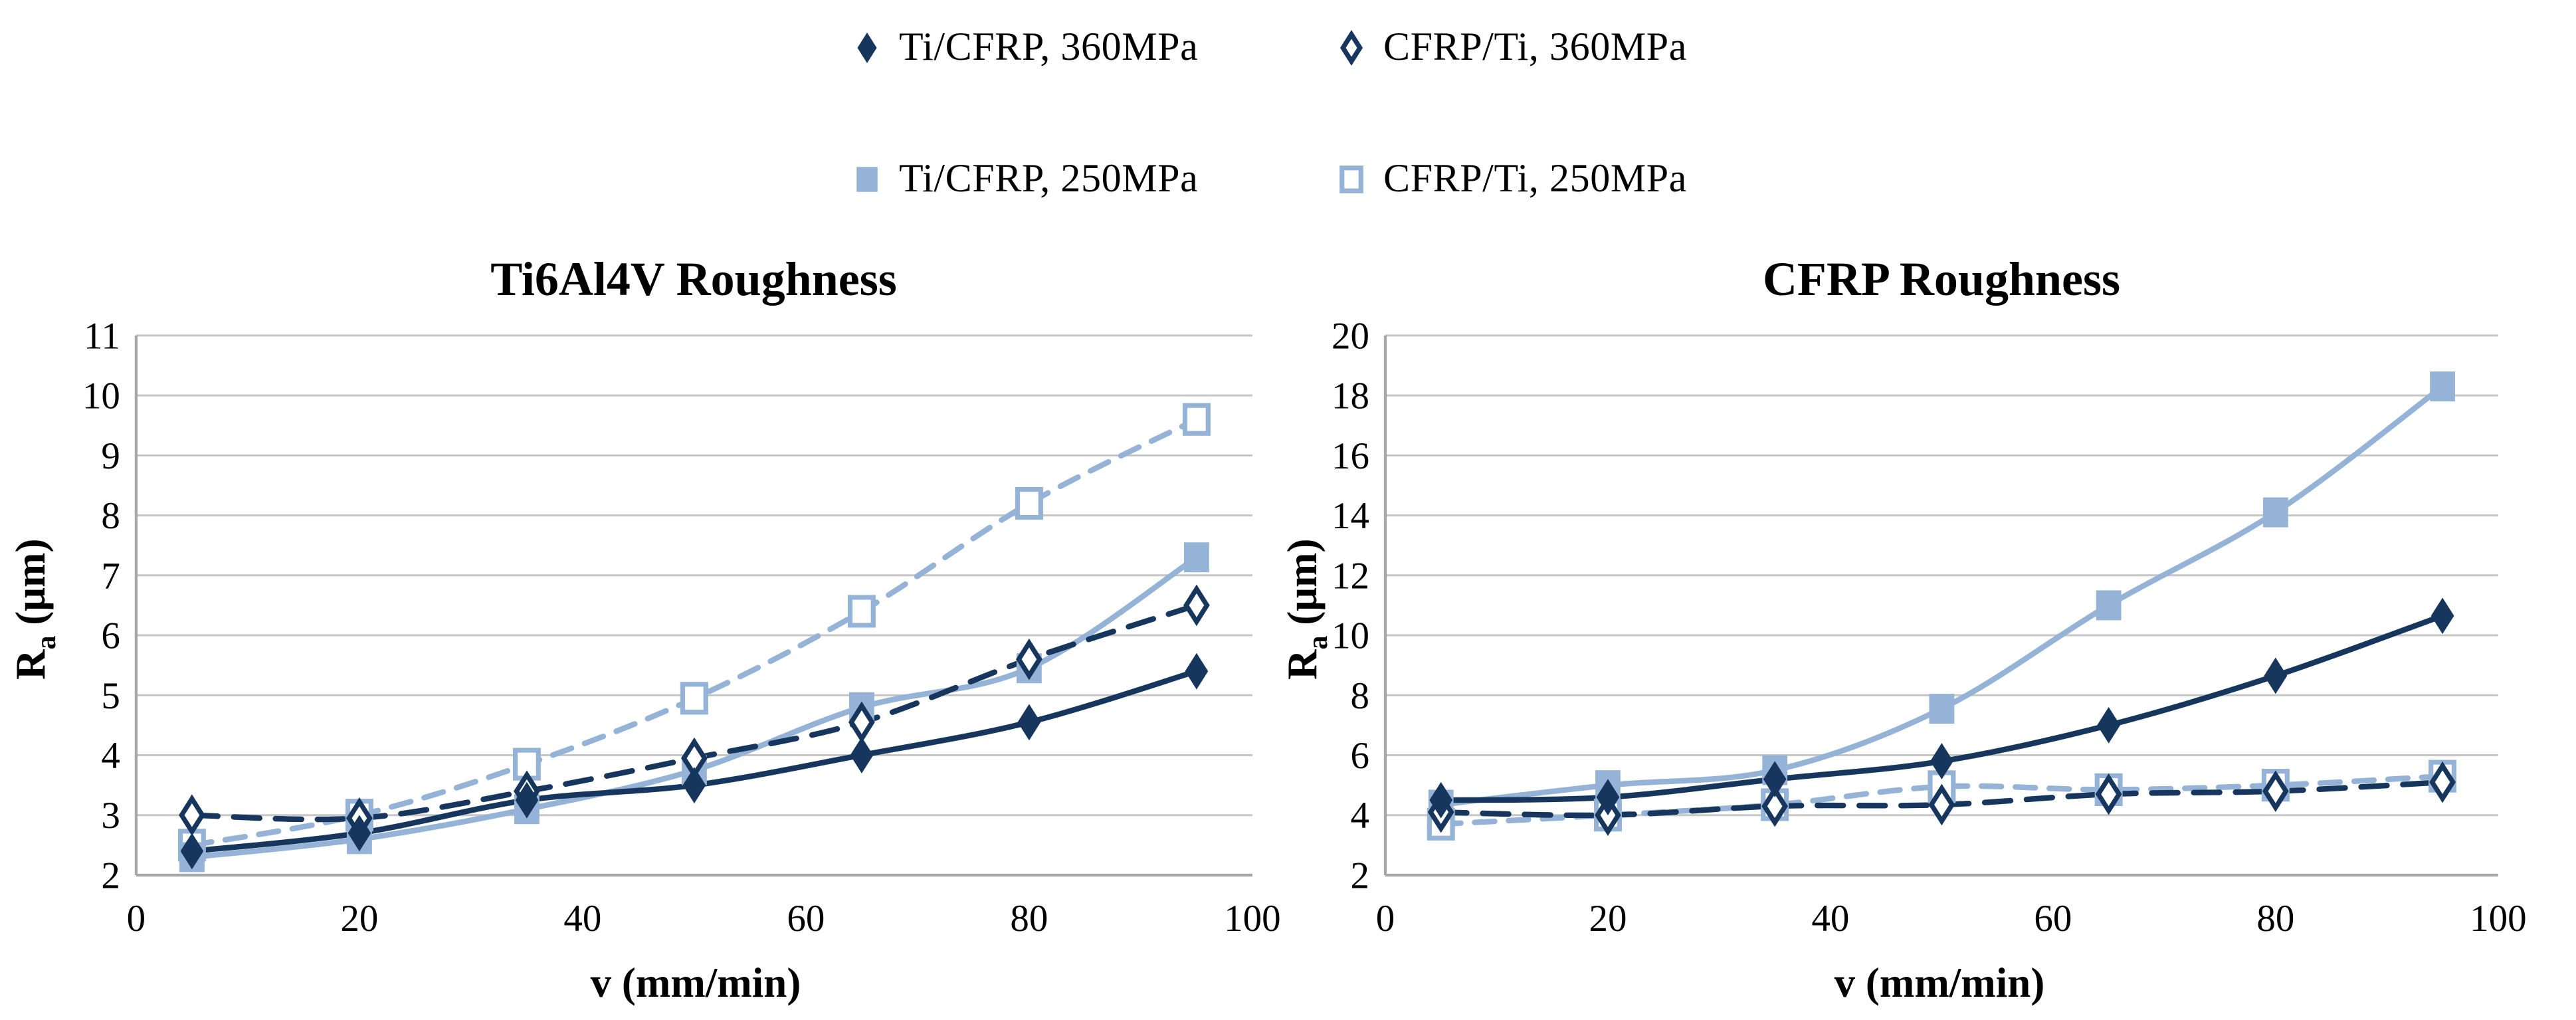  I want to click on y-tick-label: 9, so click(110, 456).